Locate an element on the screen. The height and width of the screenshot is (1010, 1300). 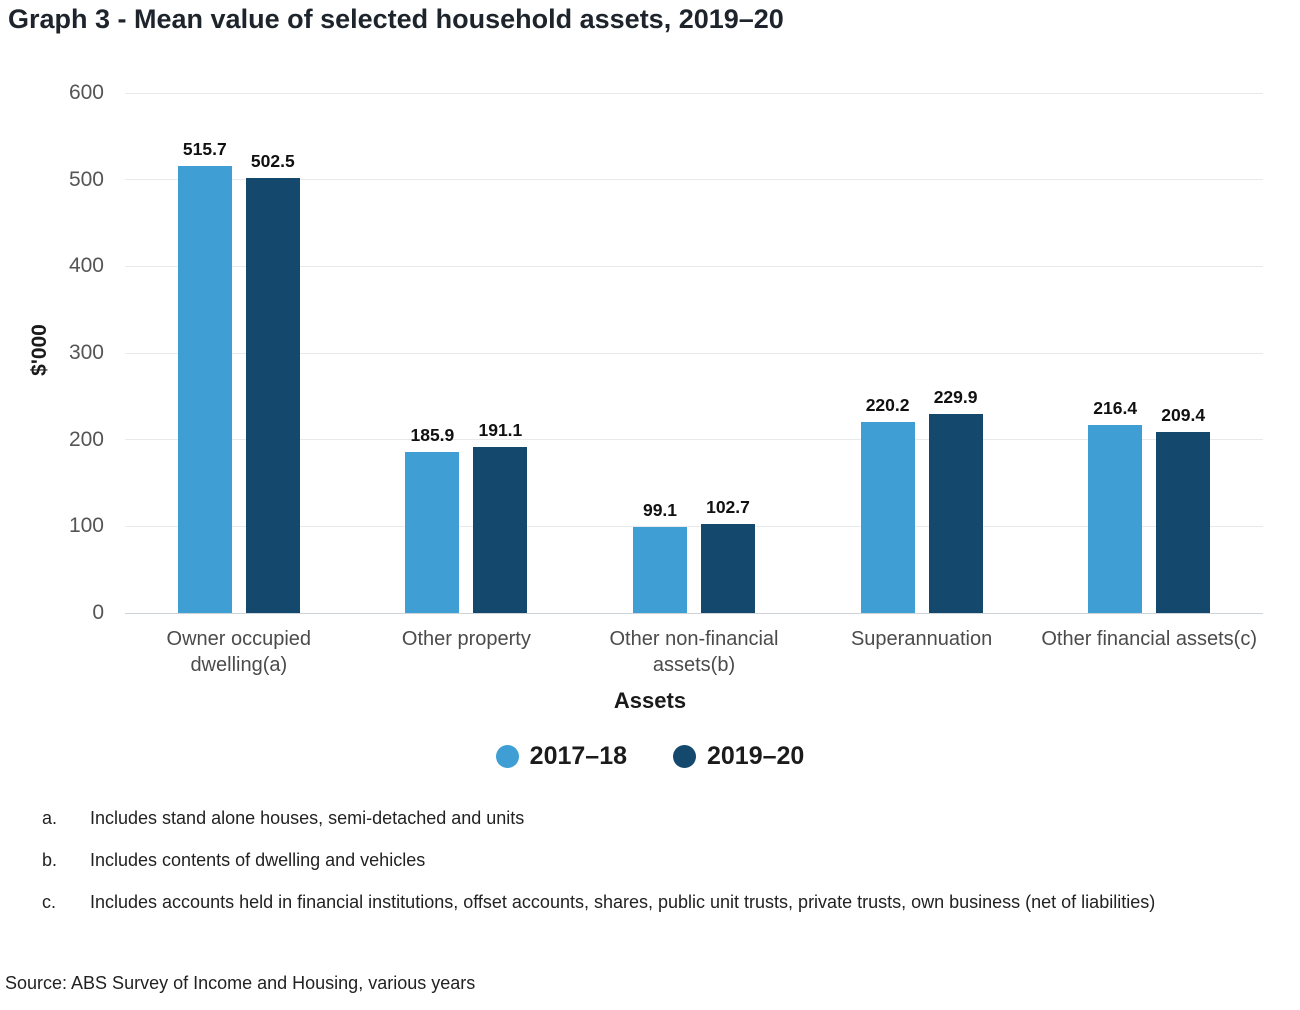
x-category-label-other-financial-assets-c: Other financial assets(c) is located at coordinates (1149, 639).